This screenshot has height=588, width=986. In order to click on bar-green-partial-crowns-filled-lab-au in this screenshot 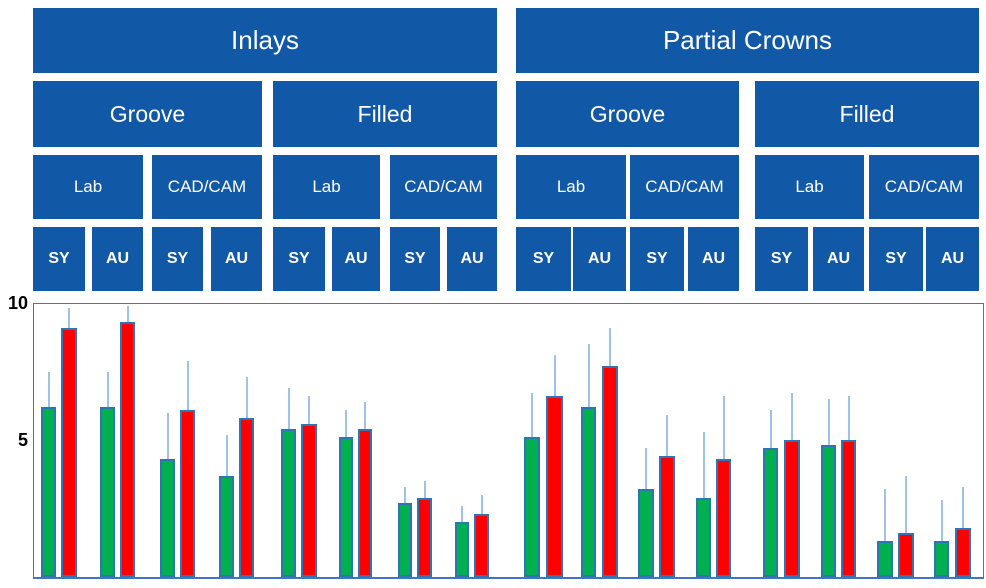, I will do `click(828, 511)`.